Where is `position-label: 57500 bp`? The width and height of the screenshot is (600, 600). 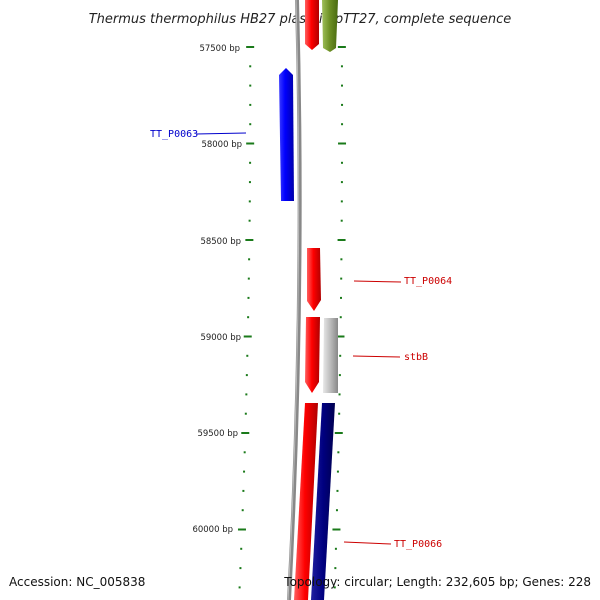
position-label: 57500 bp is located at coordinates (219, 49).